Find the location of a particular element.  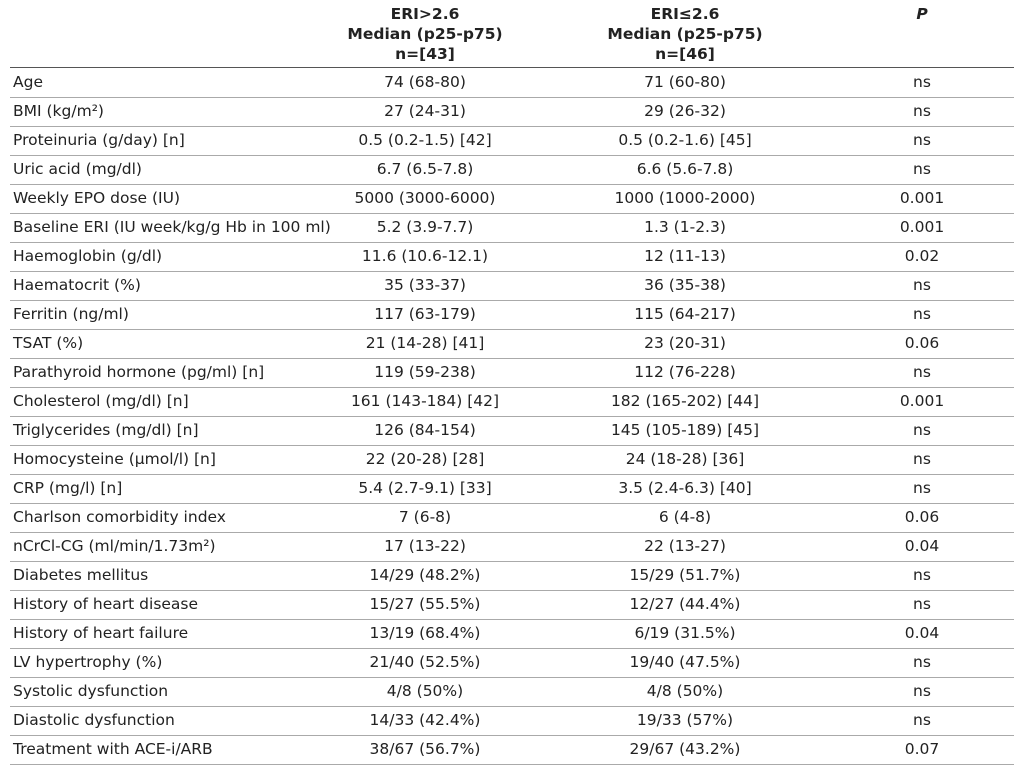

row-label: Homocysteine (µmol/l) [n] is located at coordinates (114, 459).